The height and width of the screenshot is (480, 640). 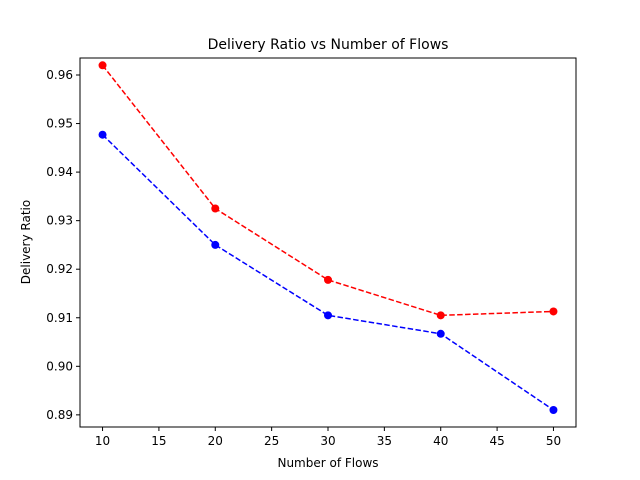 I want to click on y-tick-label: 0.89, so click(x=59, y=415).